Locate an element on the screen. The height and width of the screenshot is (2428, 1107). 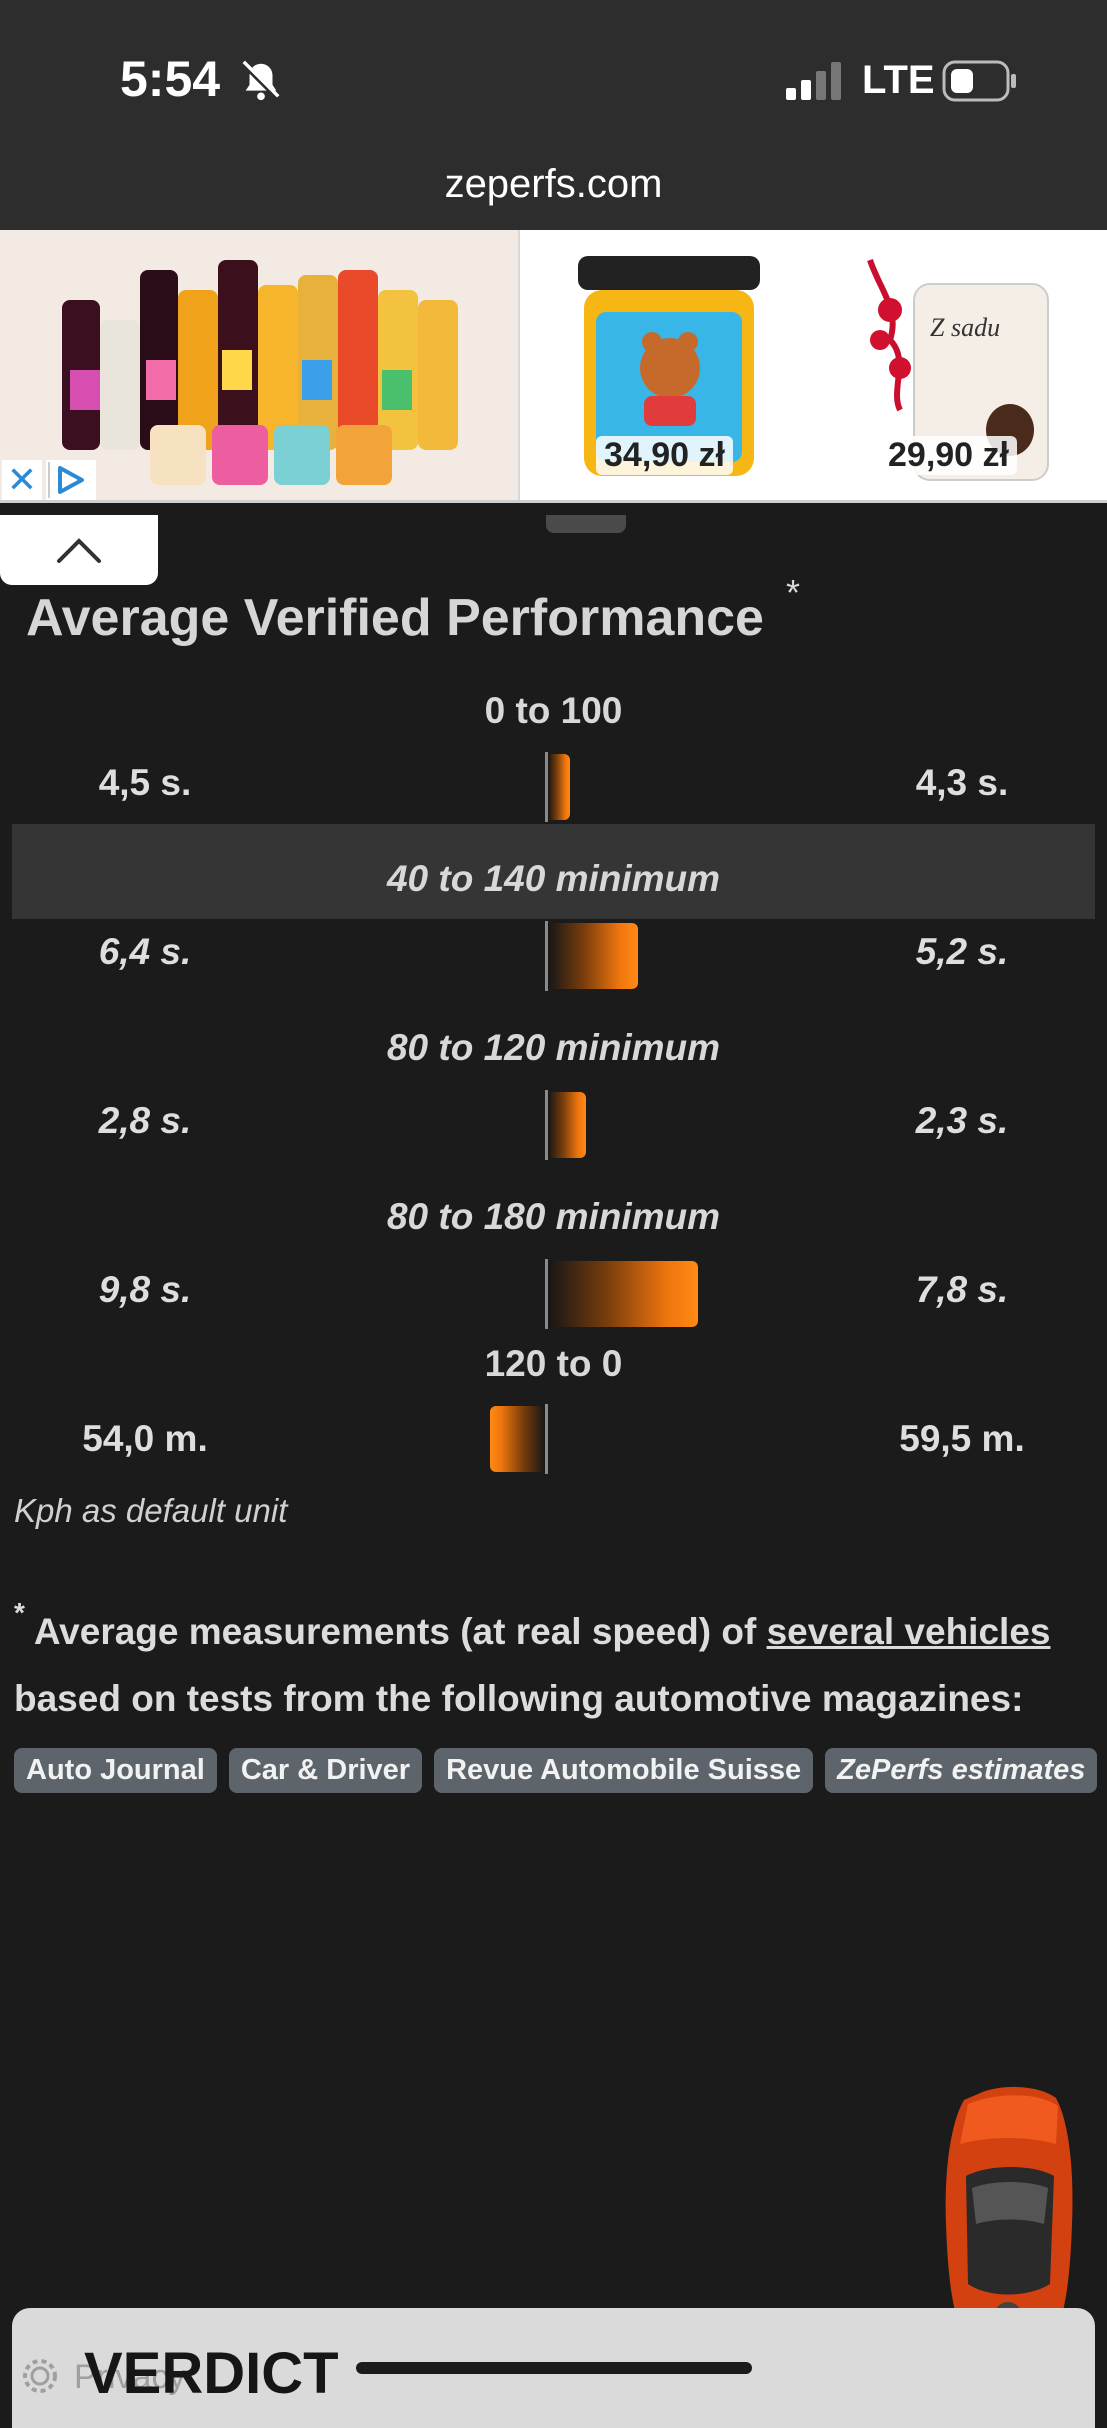
several-vehicles-link: several vehicles is located at coordinates (908, 1631).